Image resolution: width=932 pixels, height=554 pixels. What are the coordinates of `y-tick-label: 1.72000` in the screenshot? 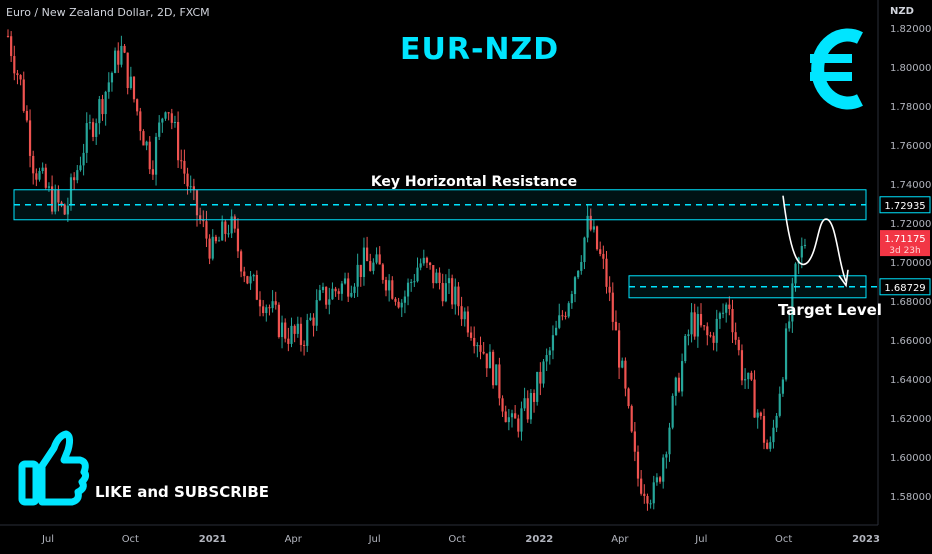 It's located at (910, 224).